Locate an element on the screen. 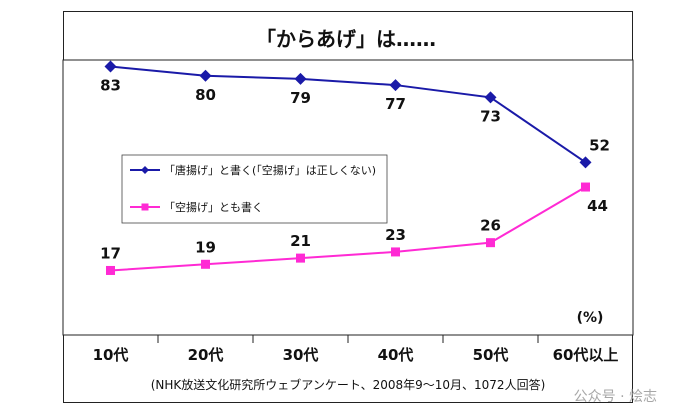  x-tick-label: 30代 is located at coordinates (301, 355).